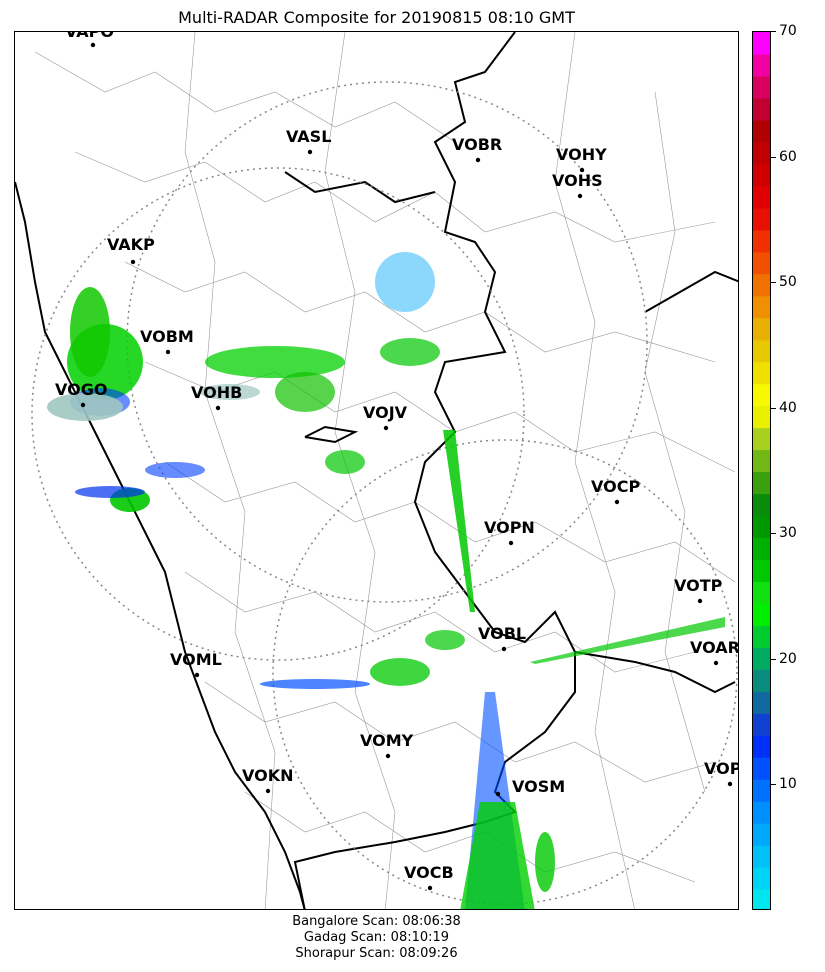  I want to click on station-label: VOCB, so click(429, 872).